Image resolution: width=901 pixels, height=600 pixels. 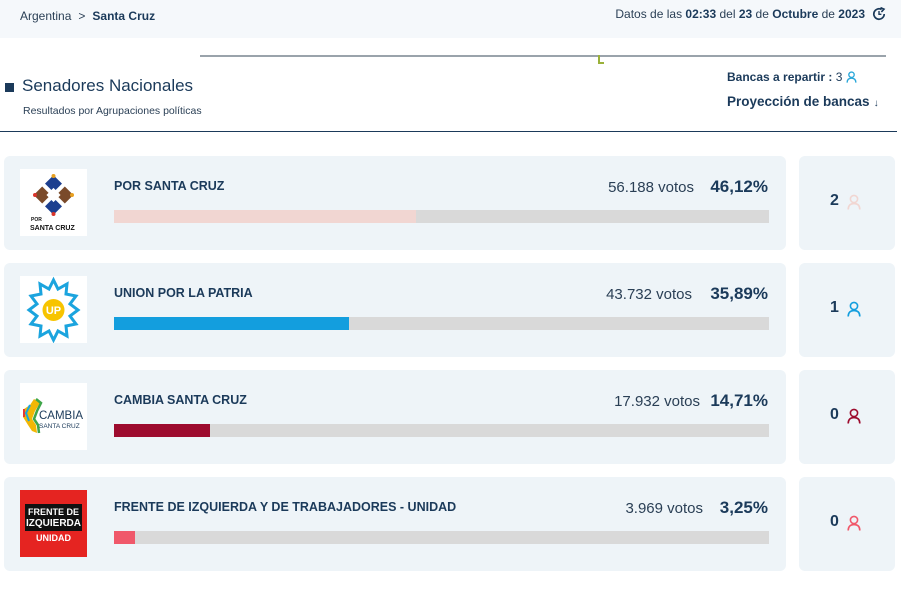 What do you see at coordinates (876, 103) in the screenshot?
I see `arrow-down-icon: ↓` at bounding box center [876, 103].